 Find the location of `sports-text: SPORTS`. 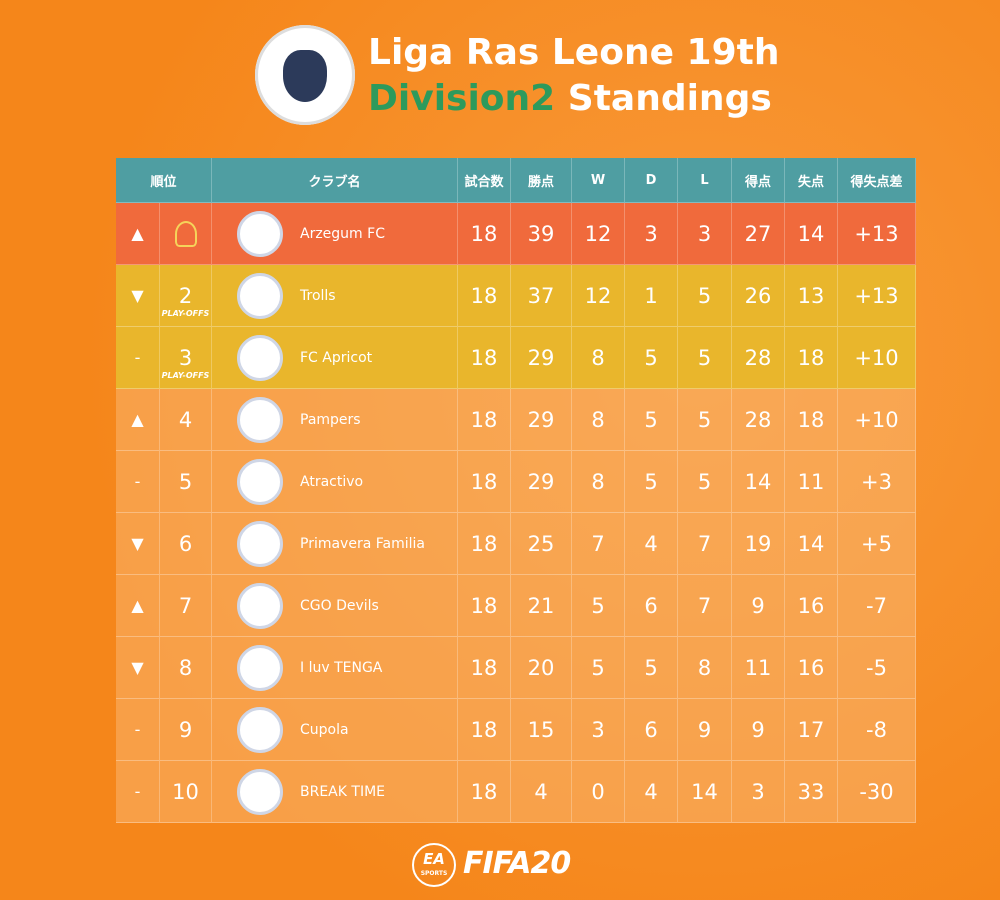

sports-text: SPORTS is located at coordinates (434, 873).